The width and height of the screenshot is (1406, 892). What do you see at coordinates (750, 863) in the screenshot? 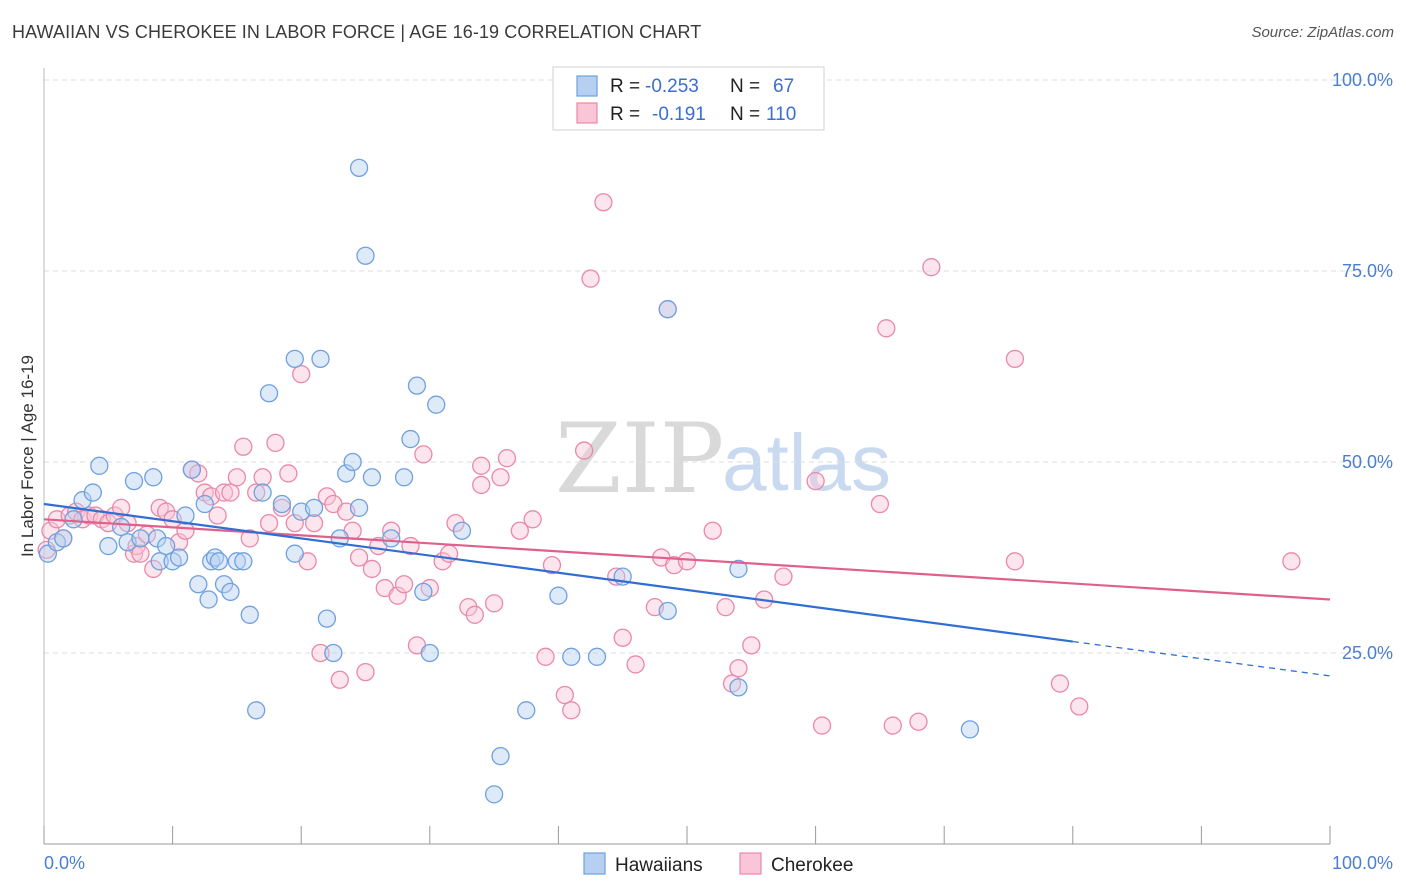
I see `bottom-legend-swatch-cherokee` at bounding box center [750, 863].